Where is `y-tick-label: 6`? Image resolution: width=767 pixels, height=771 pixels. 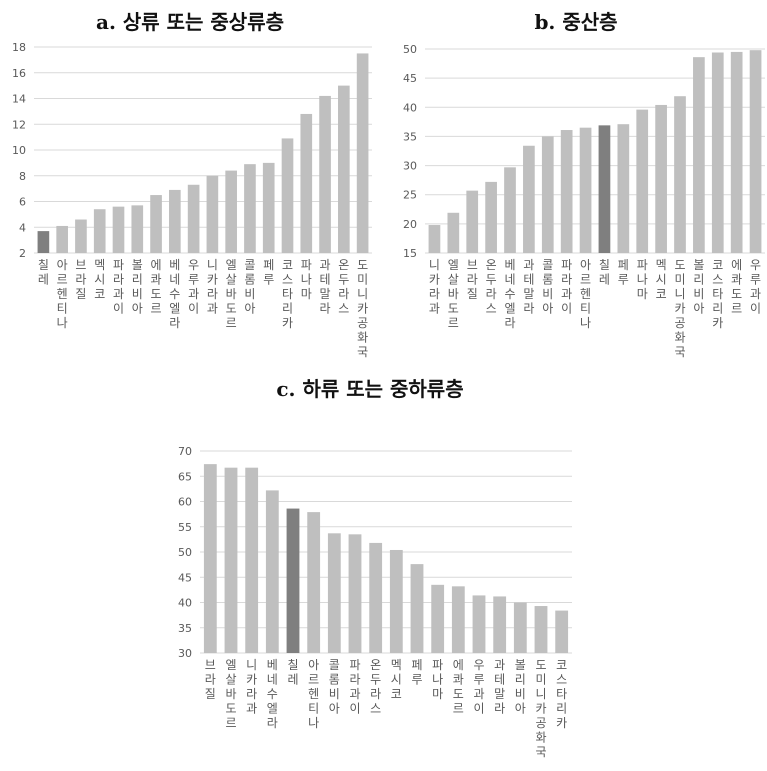
y-tick-label: 6 is located at coordinates (22, 202).